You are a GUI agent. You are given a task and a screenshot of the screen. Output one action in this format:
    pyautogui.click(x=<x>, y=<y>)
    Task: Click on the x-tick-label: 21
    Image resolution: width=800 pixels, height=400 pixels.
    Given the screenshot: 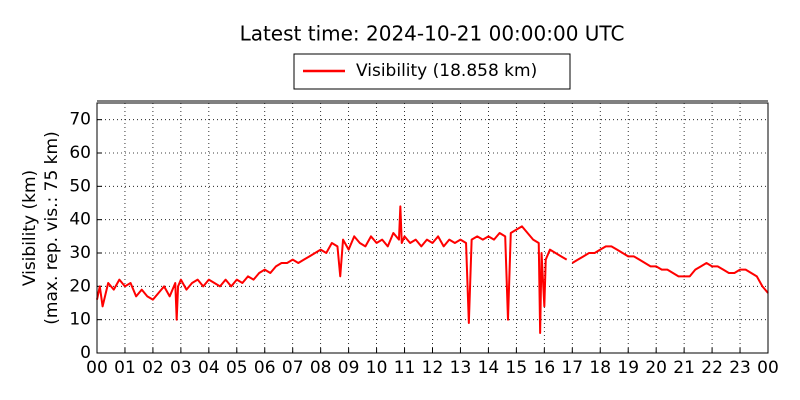 What is the action you would take?
    pyautogui.click(x=684, y=368)
    